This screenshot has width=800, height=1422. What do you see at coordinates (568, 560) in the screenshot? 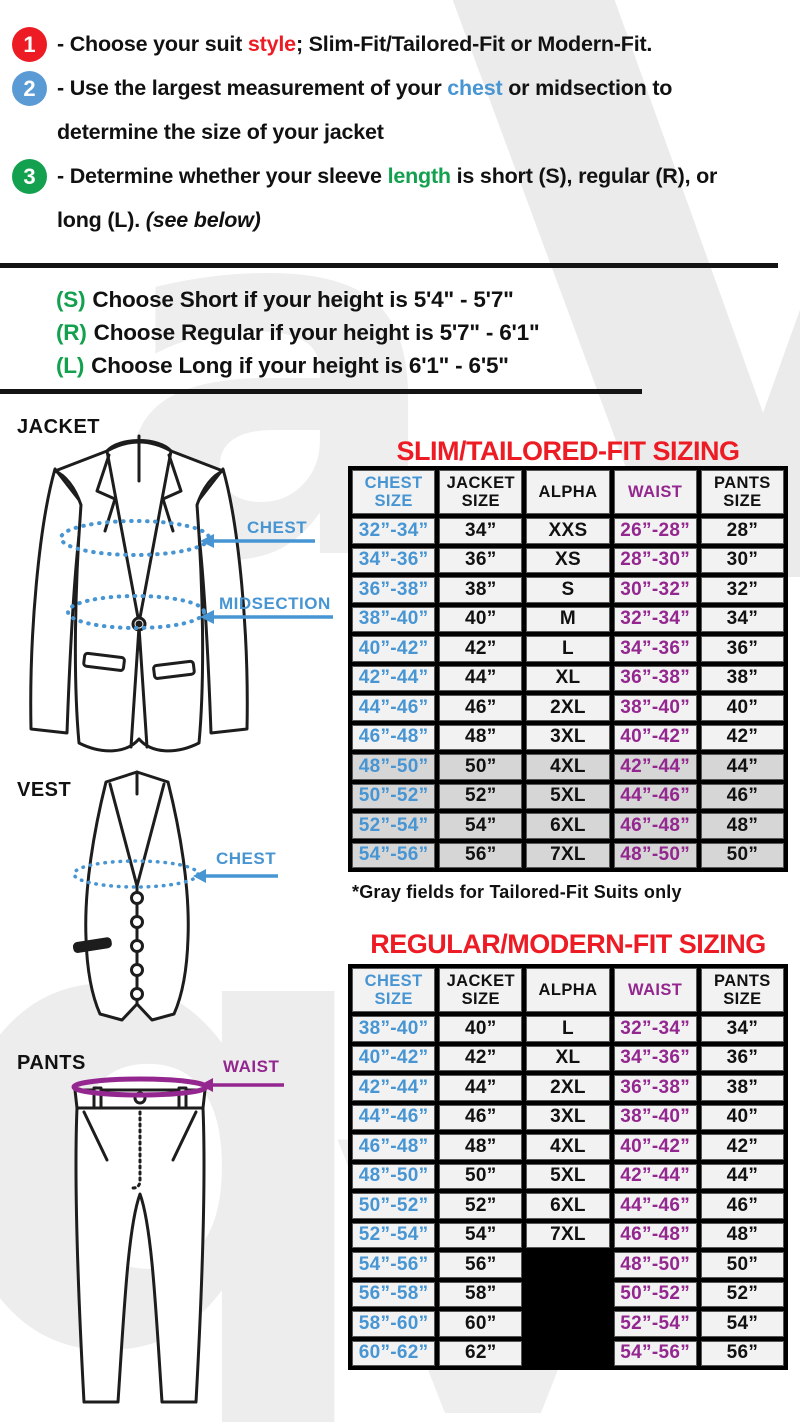
I see `size-cell: XS` at bounding box center [568, 560].